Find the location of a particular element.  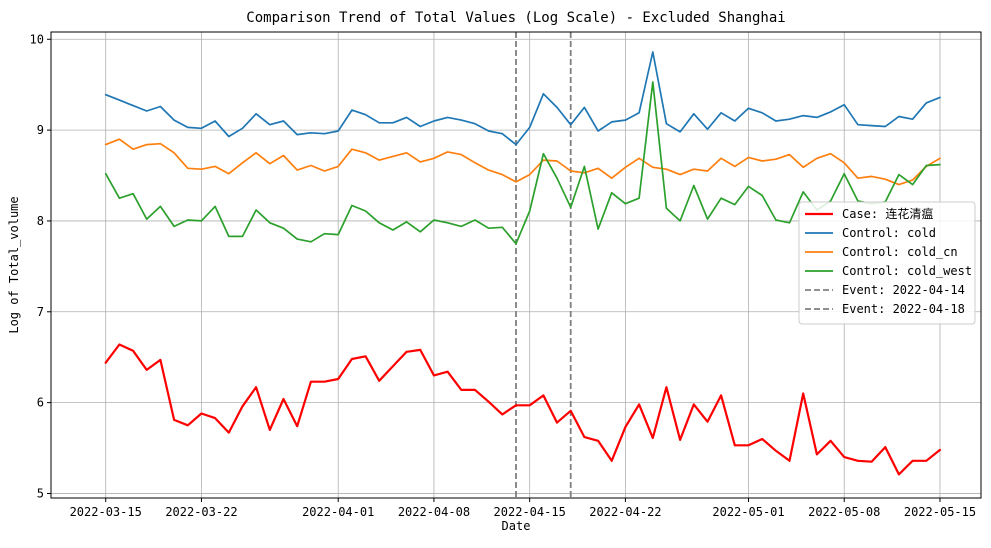

x-axis-label: Date is located at coordinates (516, 526).